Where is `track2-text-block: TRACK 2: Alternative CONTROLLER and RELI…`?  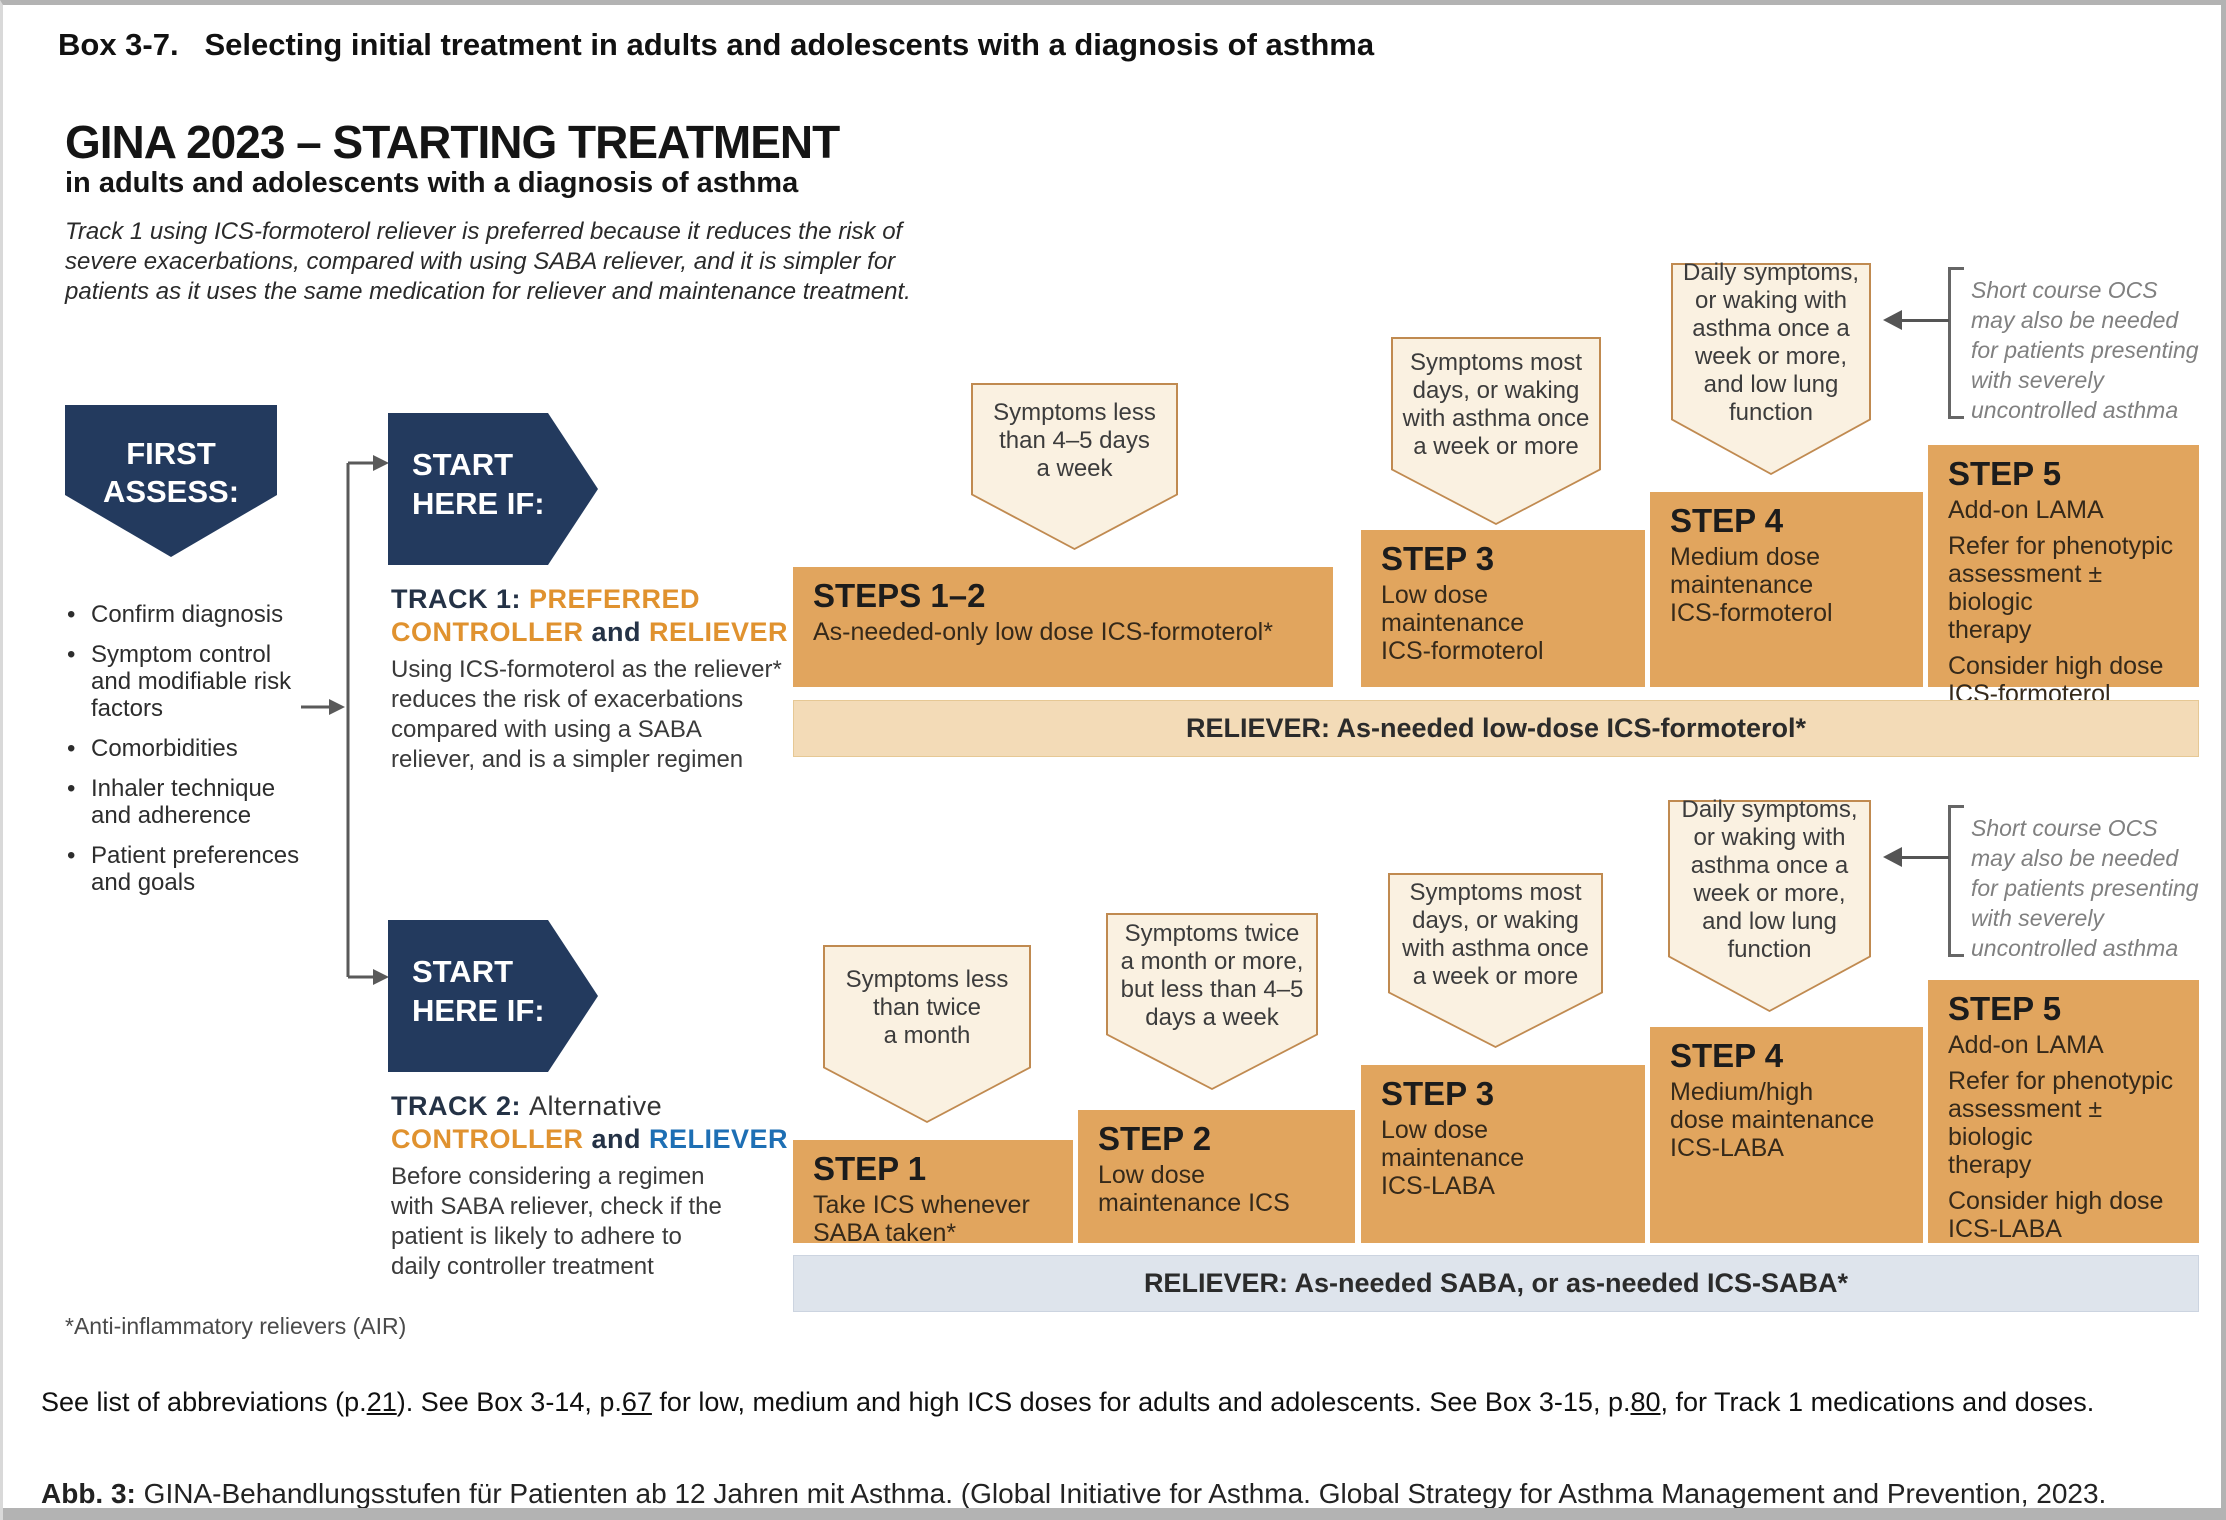 track2-text-block: TRACK 2: Alternative CONTROLLER and RELI… is located at coordinates (596, 1186).